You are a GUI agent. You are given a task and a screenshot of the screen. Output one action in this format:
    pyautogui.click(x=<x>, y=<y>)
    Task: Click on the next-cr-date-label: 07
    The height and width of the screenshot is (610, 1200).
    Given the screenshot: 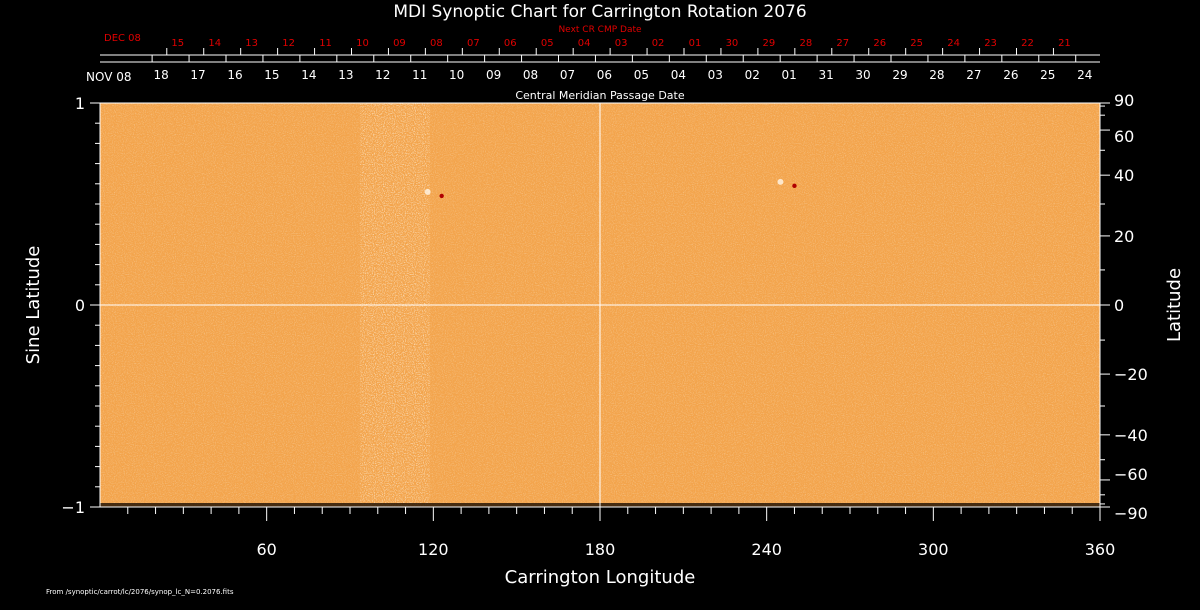 What is the action you would take?
    pyautogui.click(x=473, y=43)
    